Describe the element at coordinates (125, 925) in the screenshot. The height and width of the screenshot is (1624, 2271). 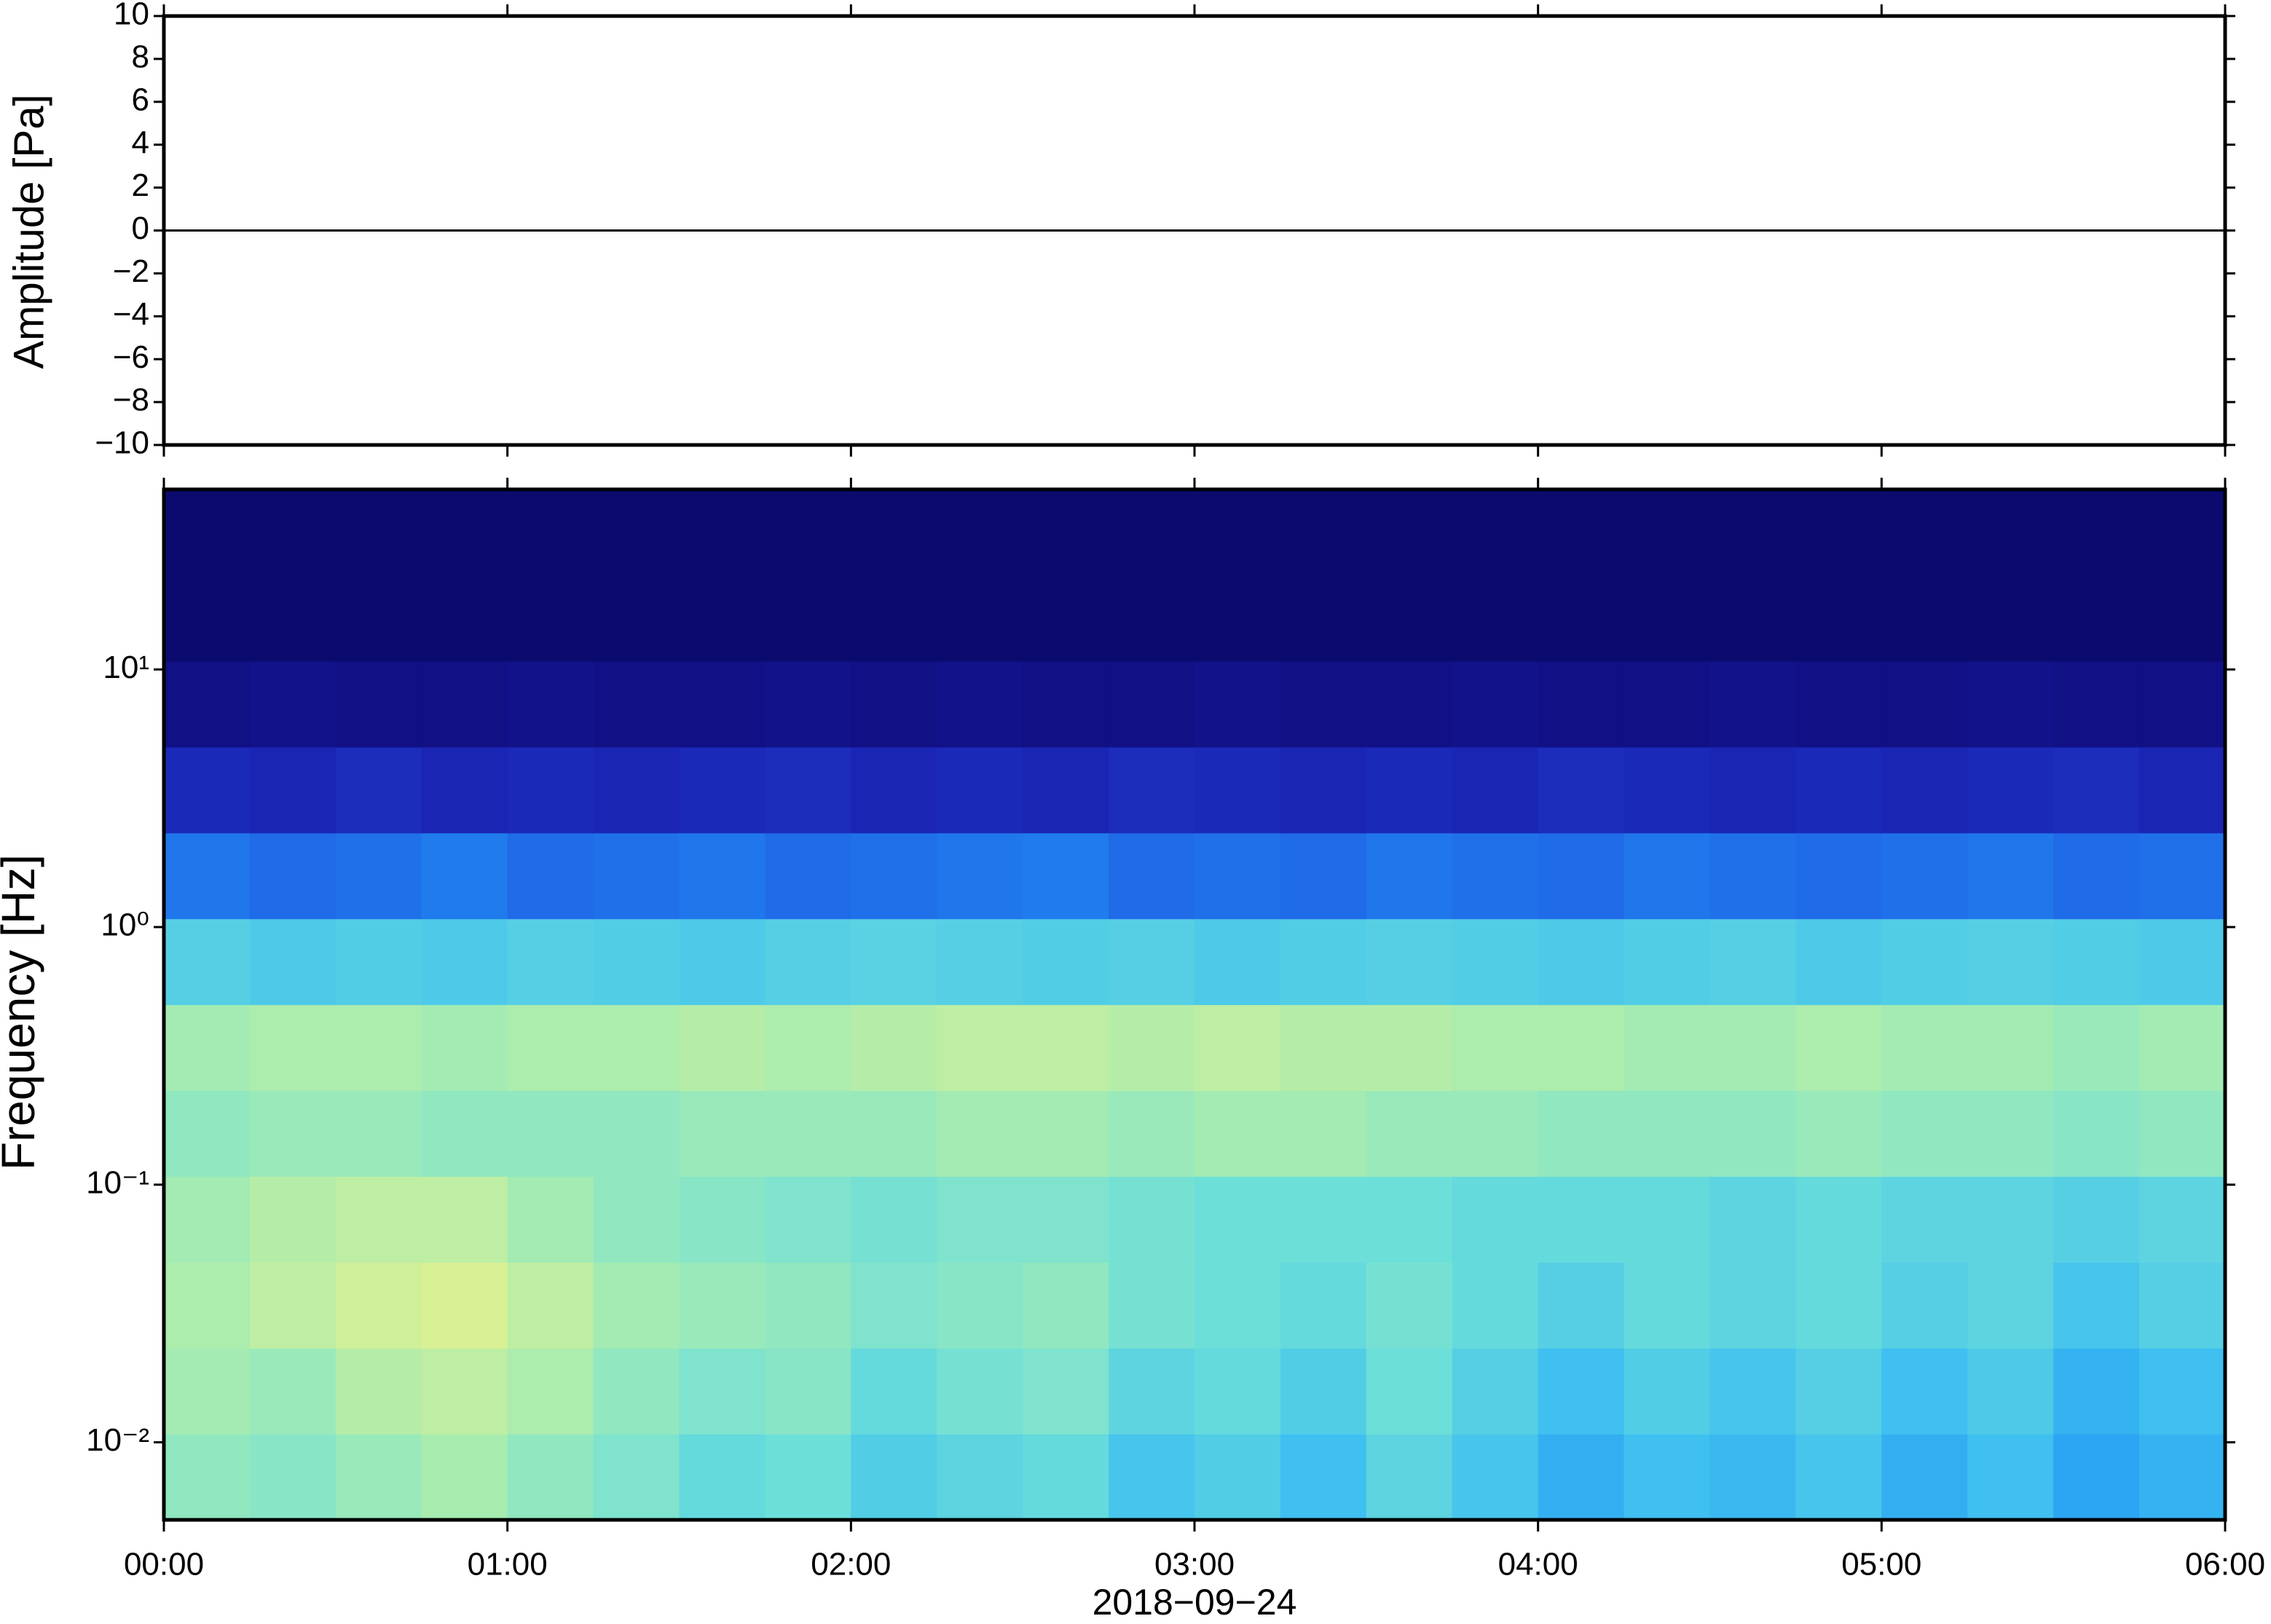
I see `y-tick-label: 10⁰` at that location.